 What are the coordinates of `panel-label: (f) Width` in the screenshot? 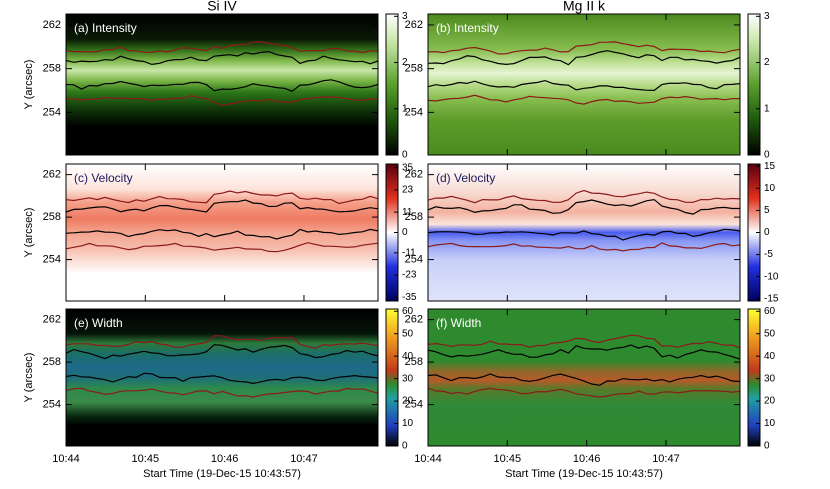 It's located at (458, 323).